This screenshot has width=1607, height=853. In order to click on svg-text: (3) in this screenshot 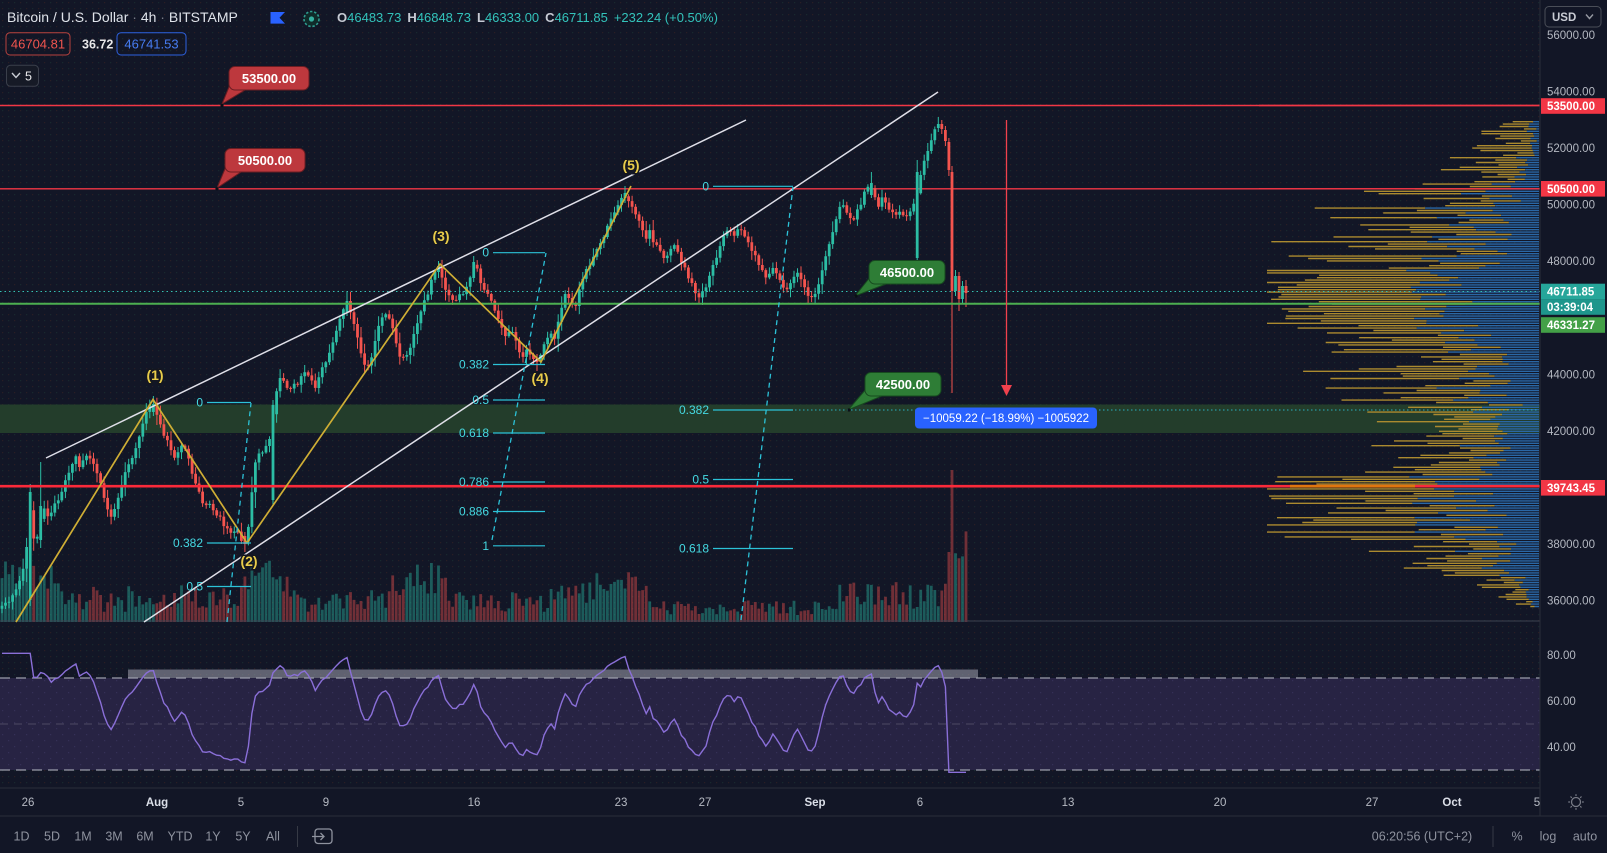, I will do `click(440, 236)`.